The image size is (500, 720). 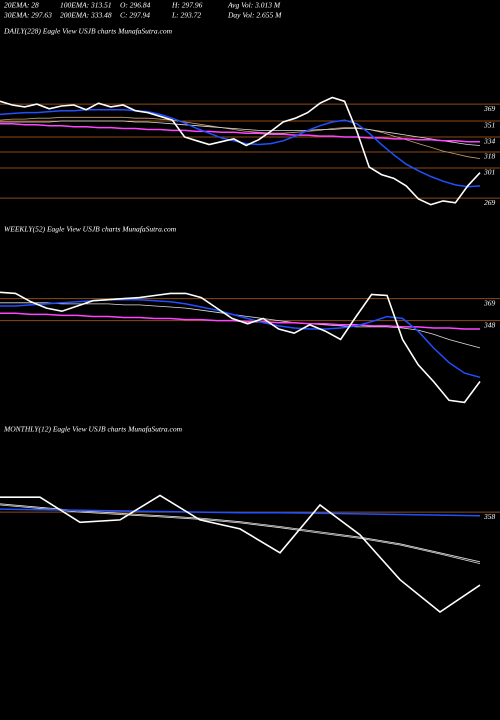 I want to click on stat: Day Vol: 2.655 M, so click(x=254, y=15).